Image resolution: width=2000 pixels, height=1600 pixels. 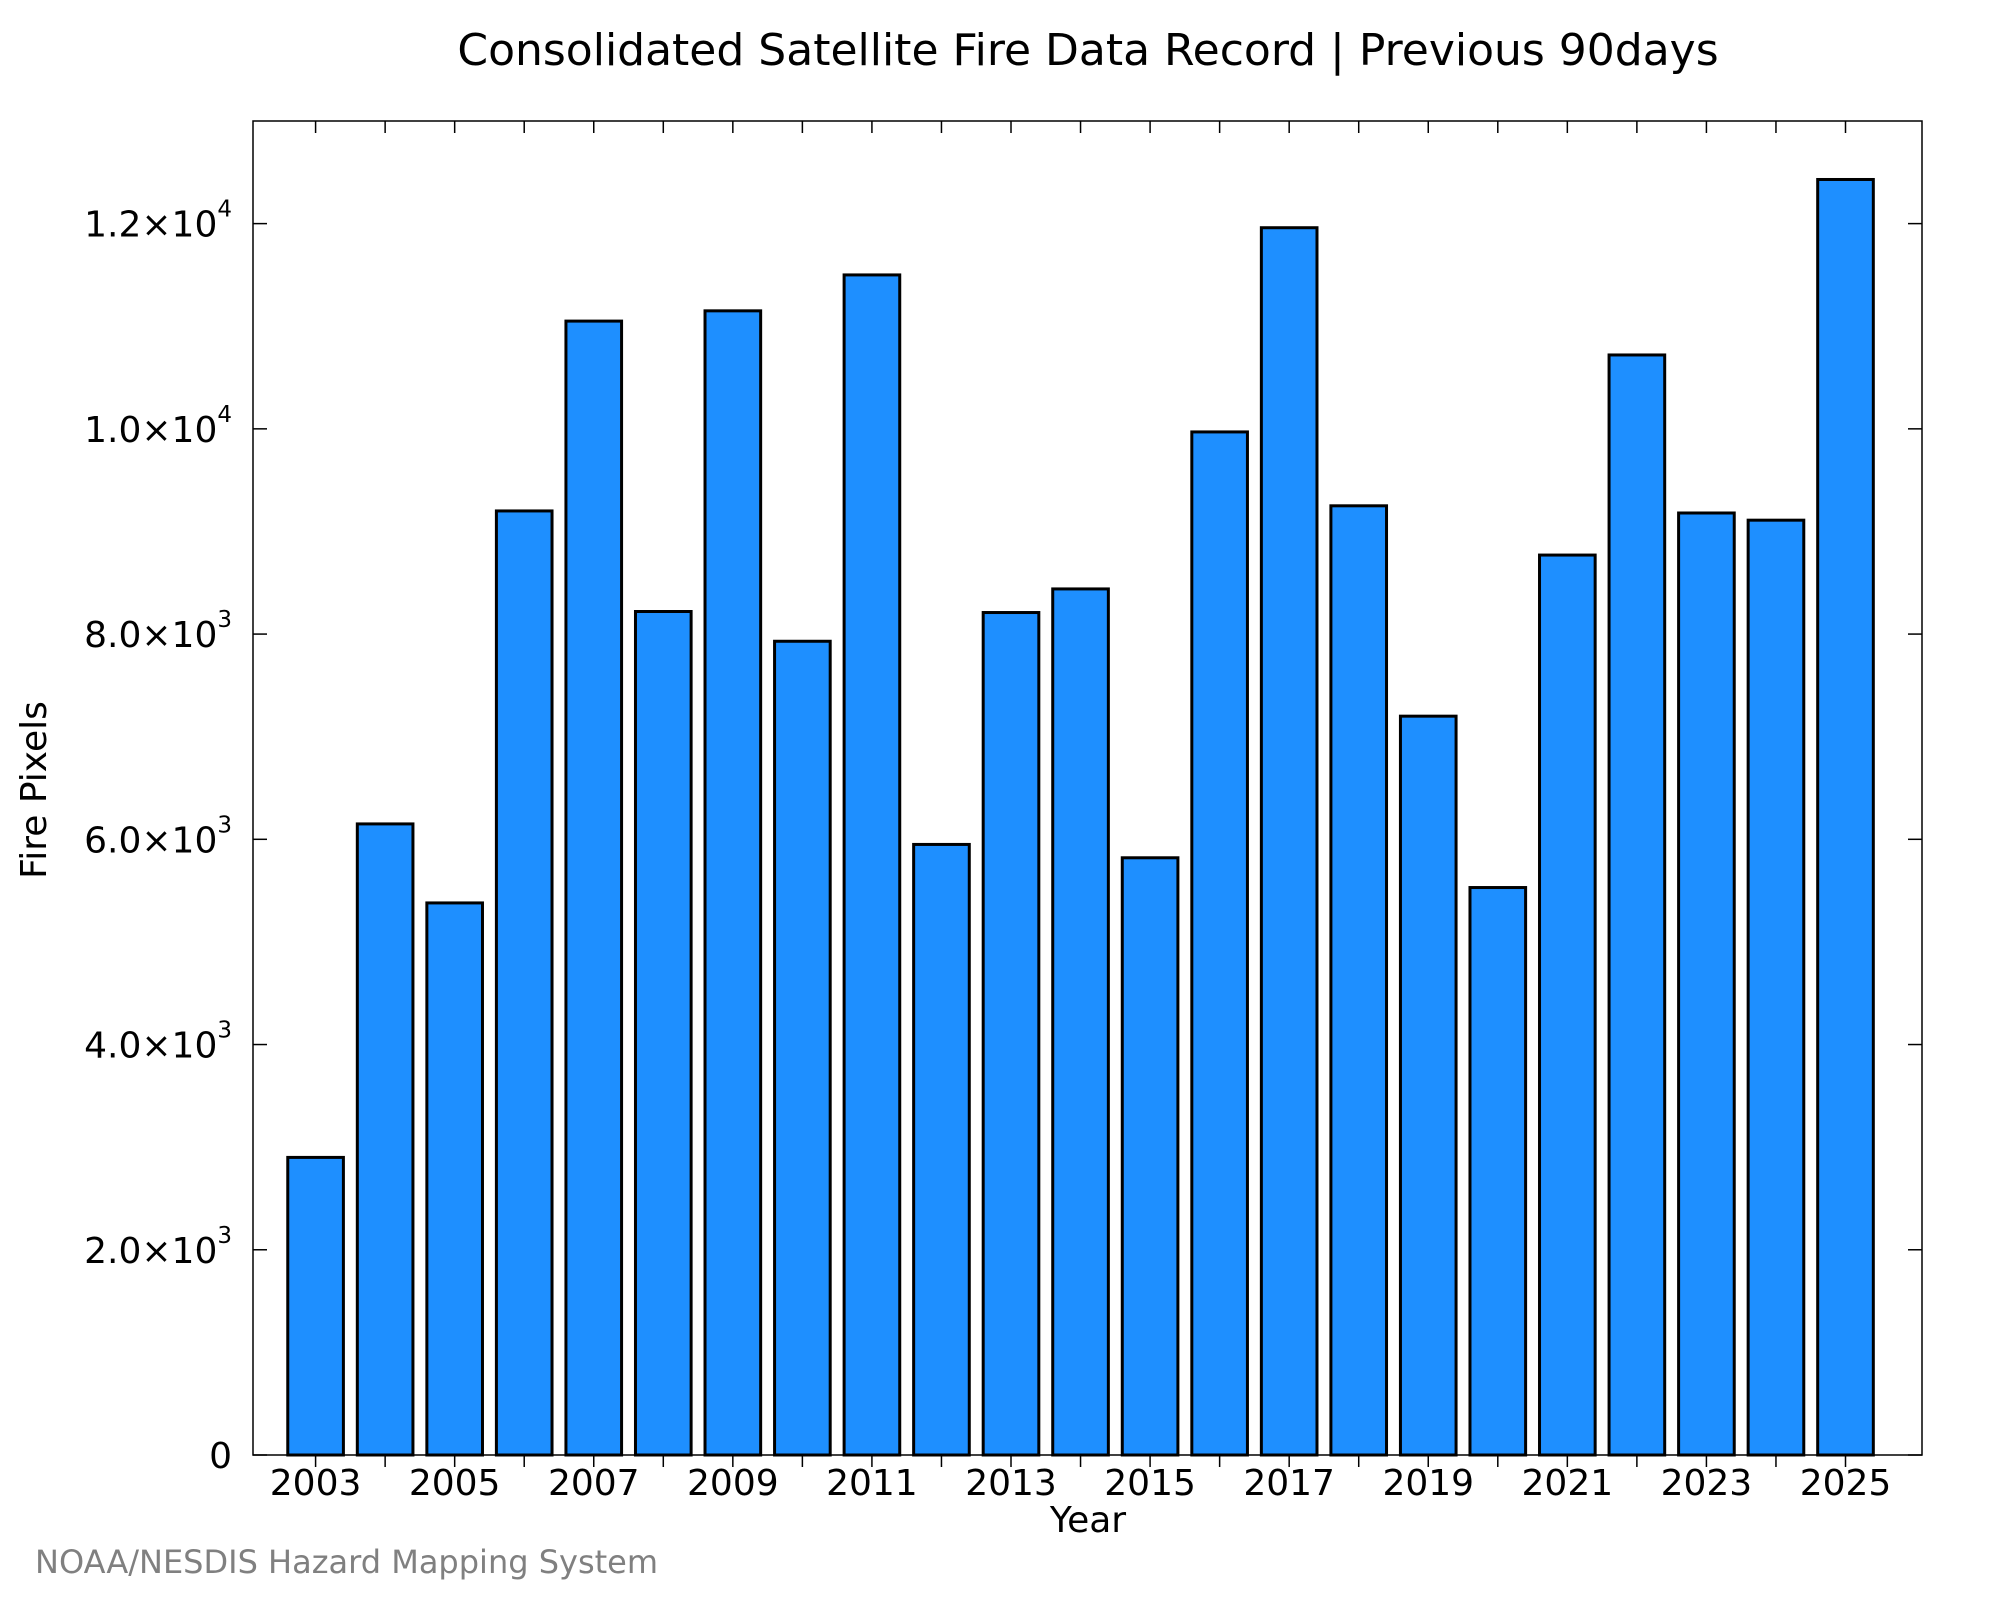 What do you see at coordinates (594, 888) in the screenshot?
I see `bar-2007` at bounding box center [594, 888].